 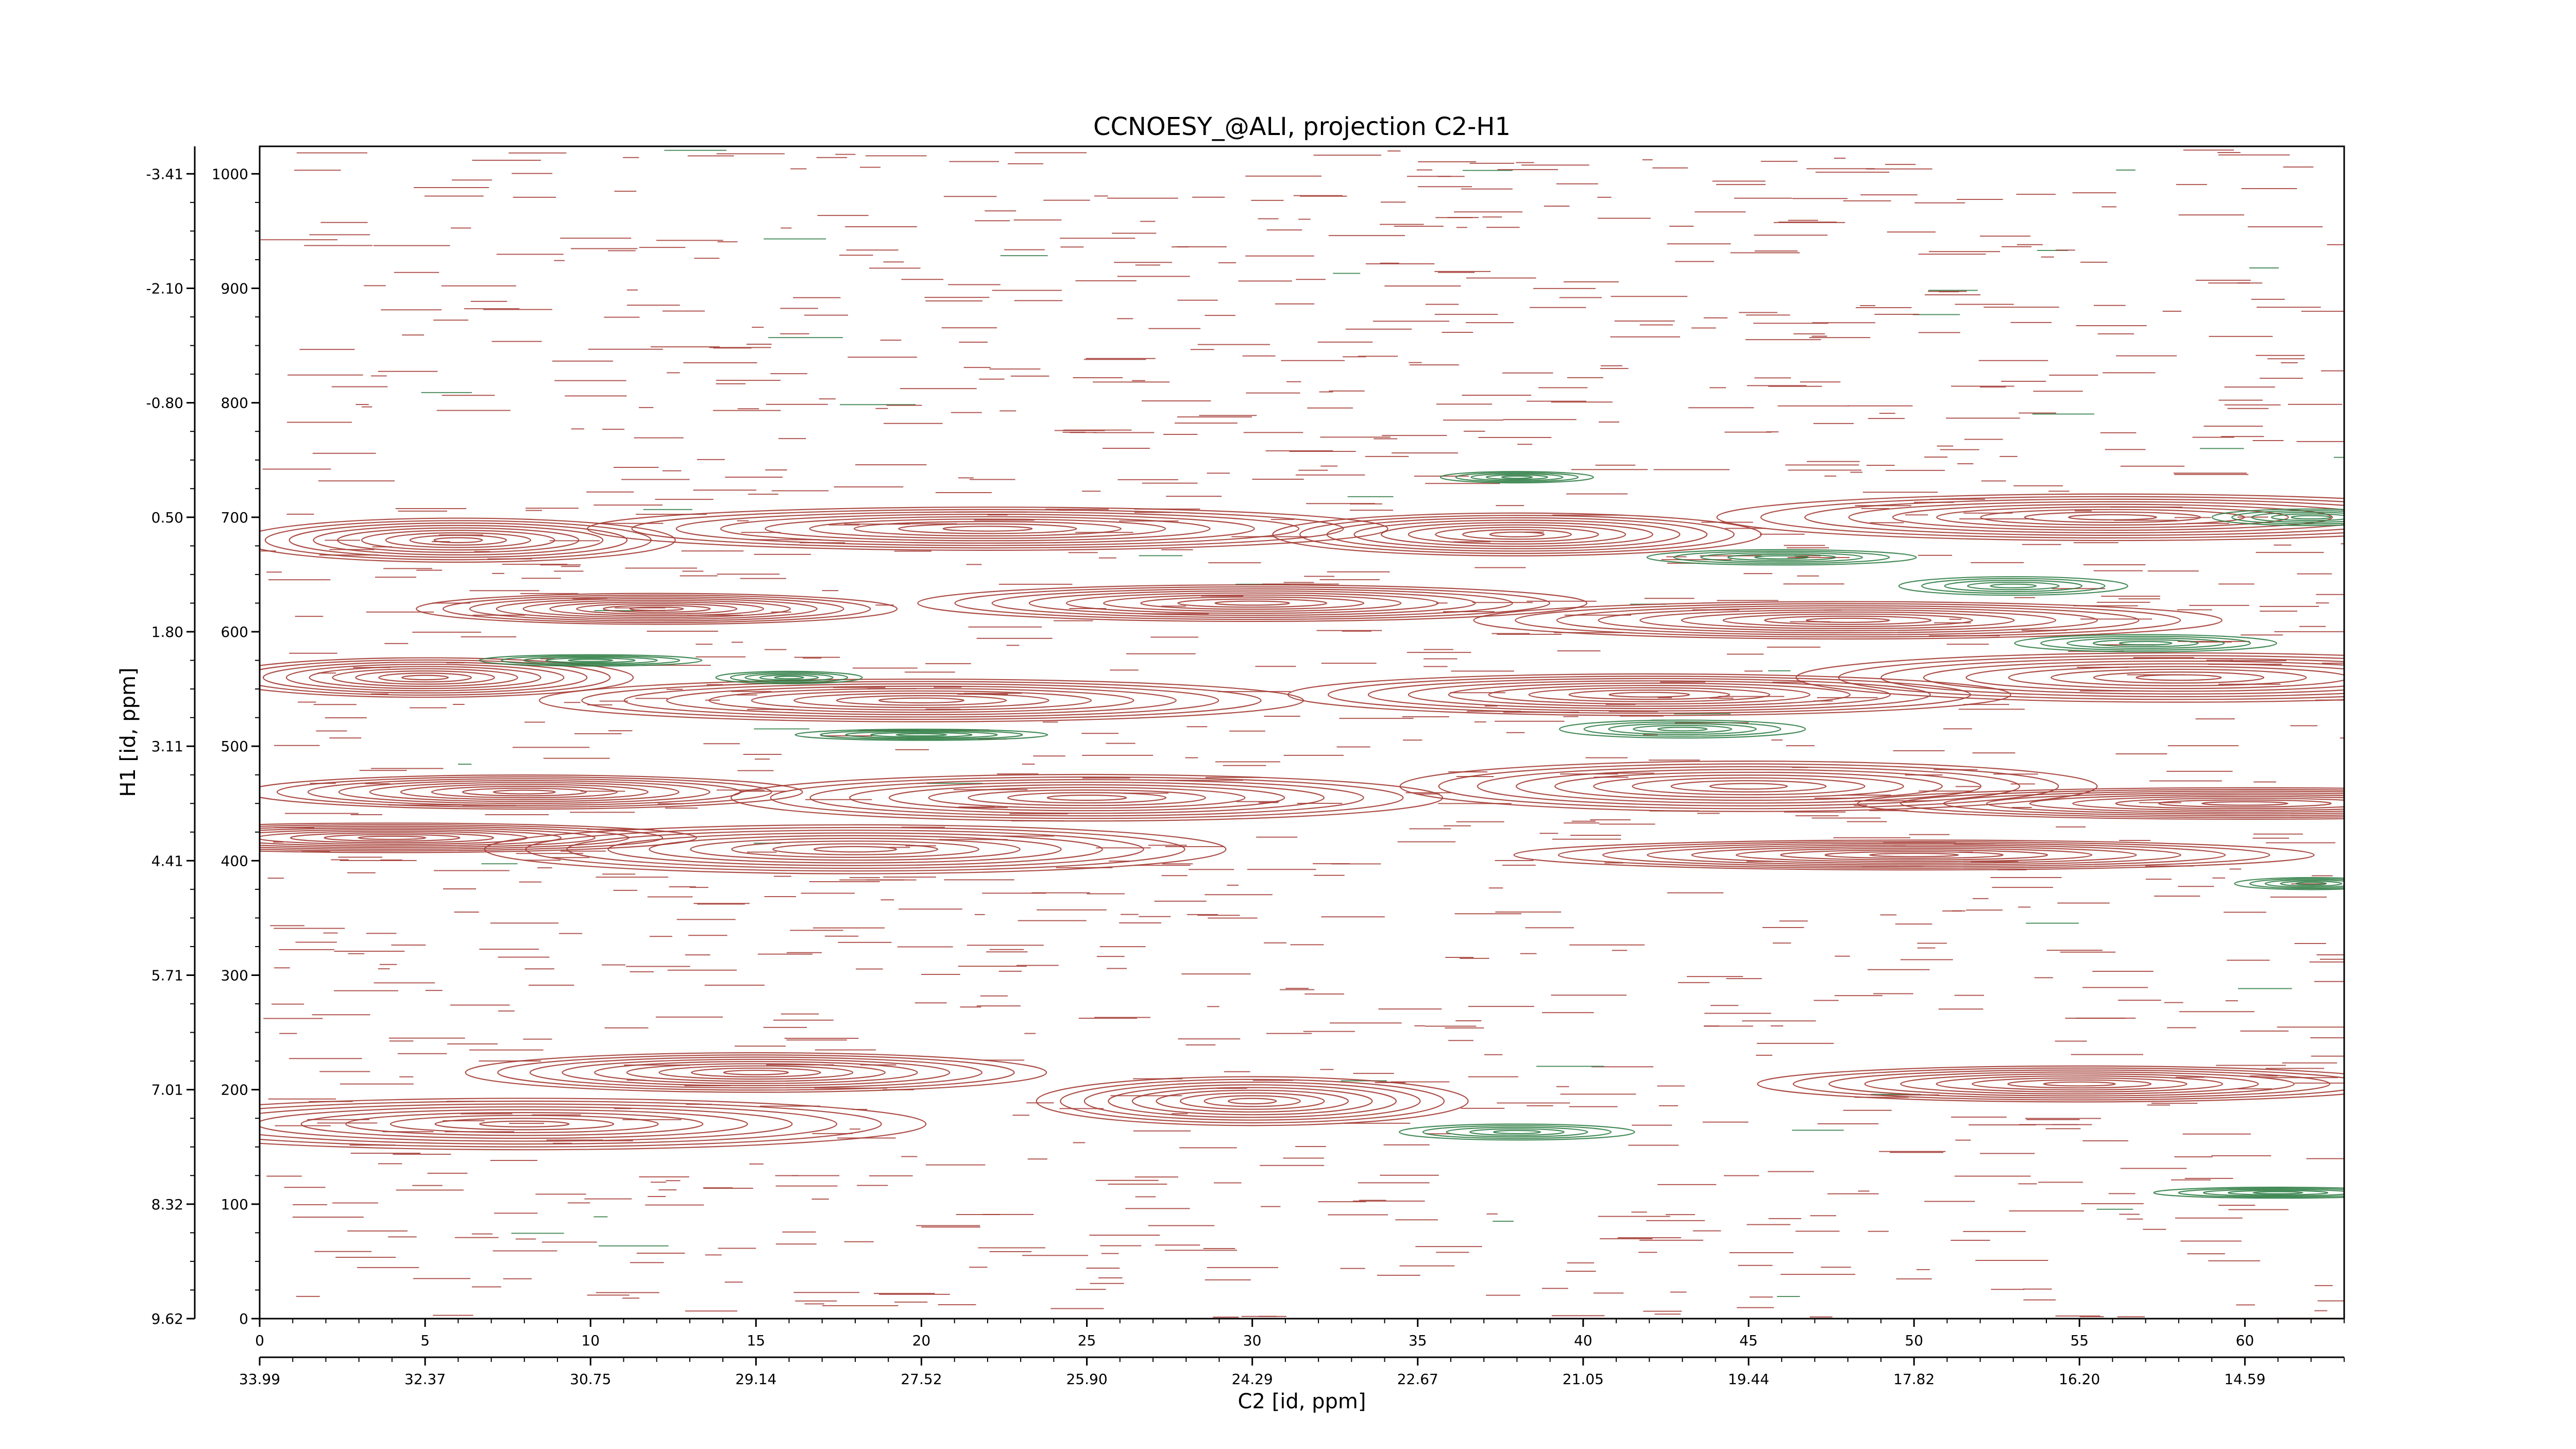 I want to click on x-ppm-tick-label: 14.59, so click(x=2244, y=1379).